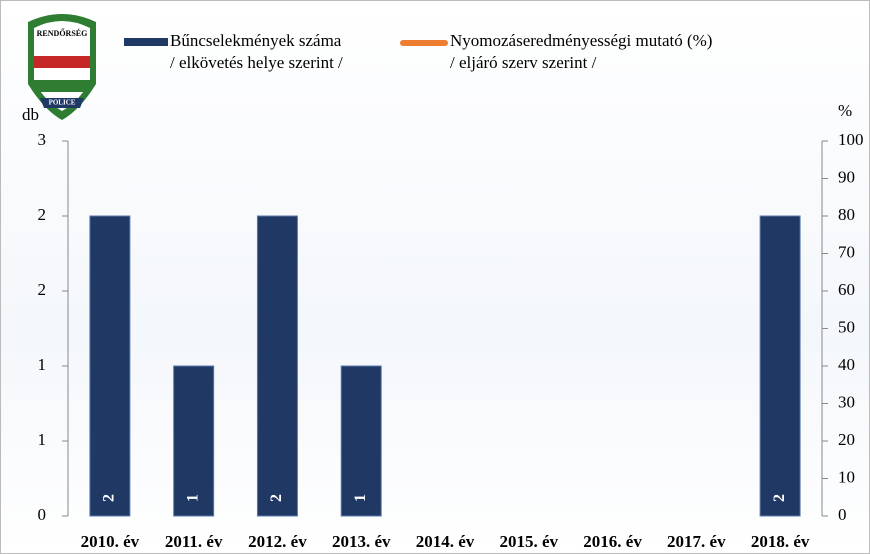  What do you see at coordinates (842, 514) in the screenshot?
I see `y2-tick-label: 0` at bounding box center [842, 514].